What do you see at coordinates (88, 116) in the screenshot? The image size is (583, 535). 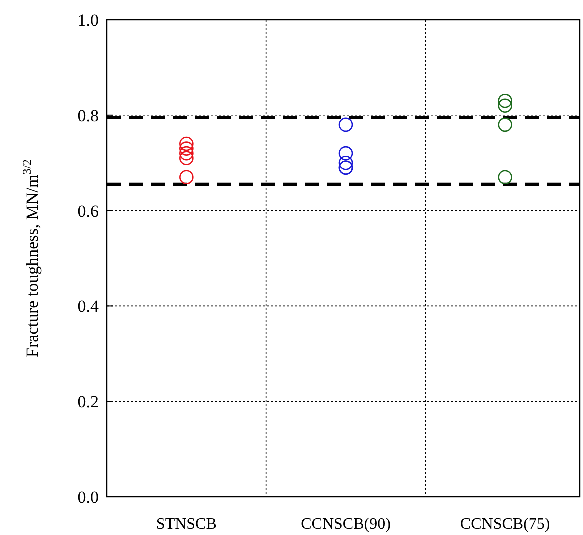 I see `y-tick-label: 0.8` at bounding box center [88, 116].